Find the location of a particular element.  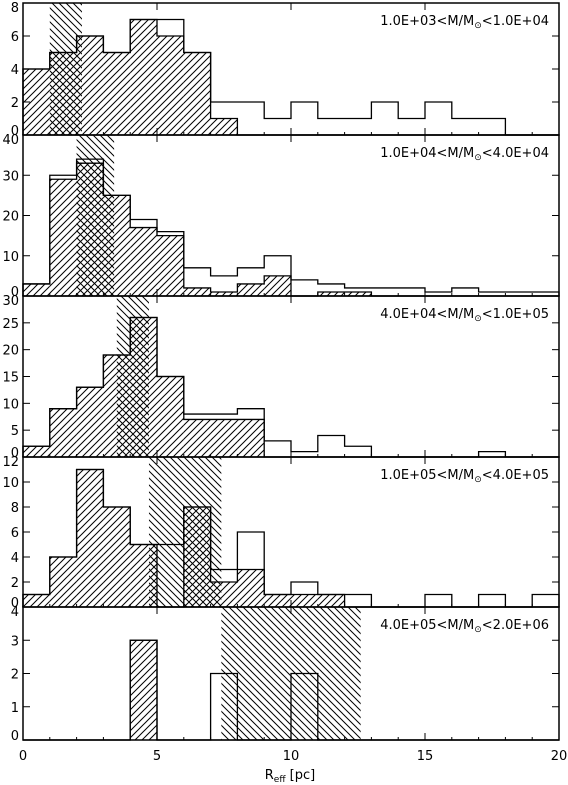

y-tick-label: 12 is located at coordinates (10, 462).